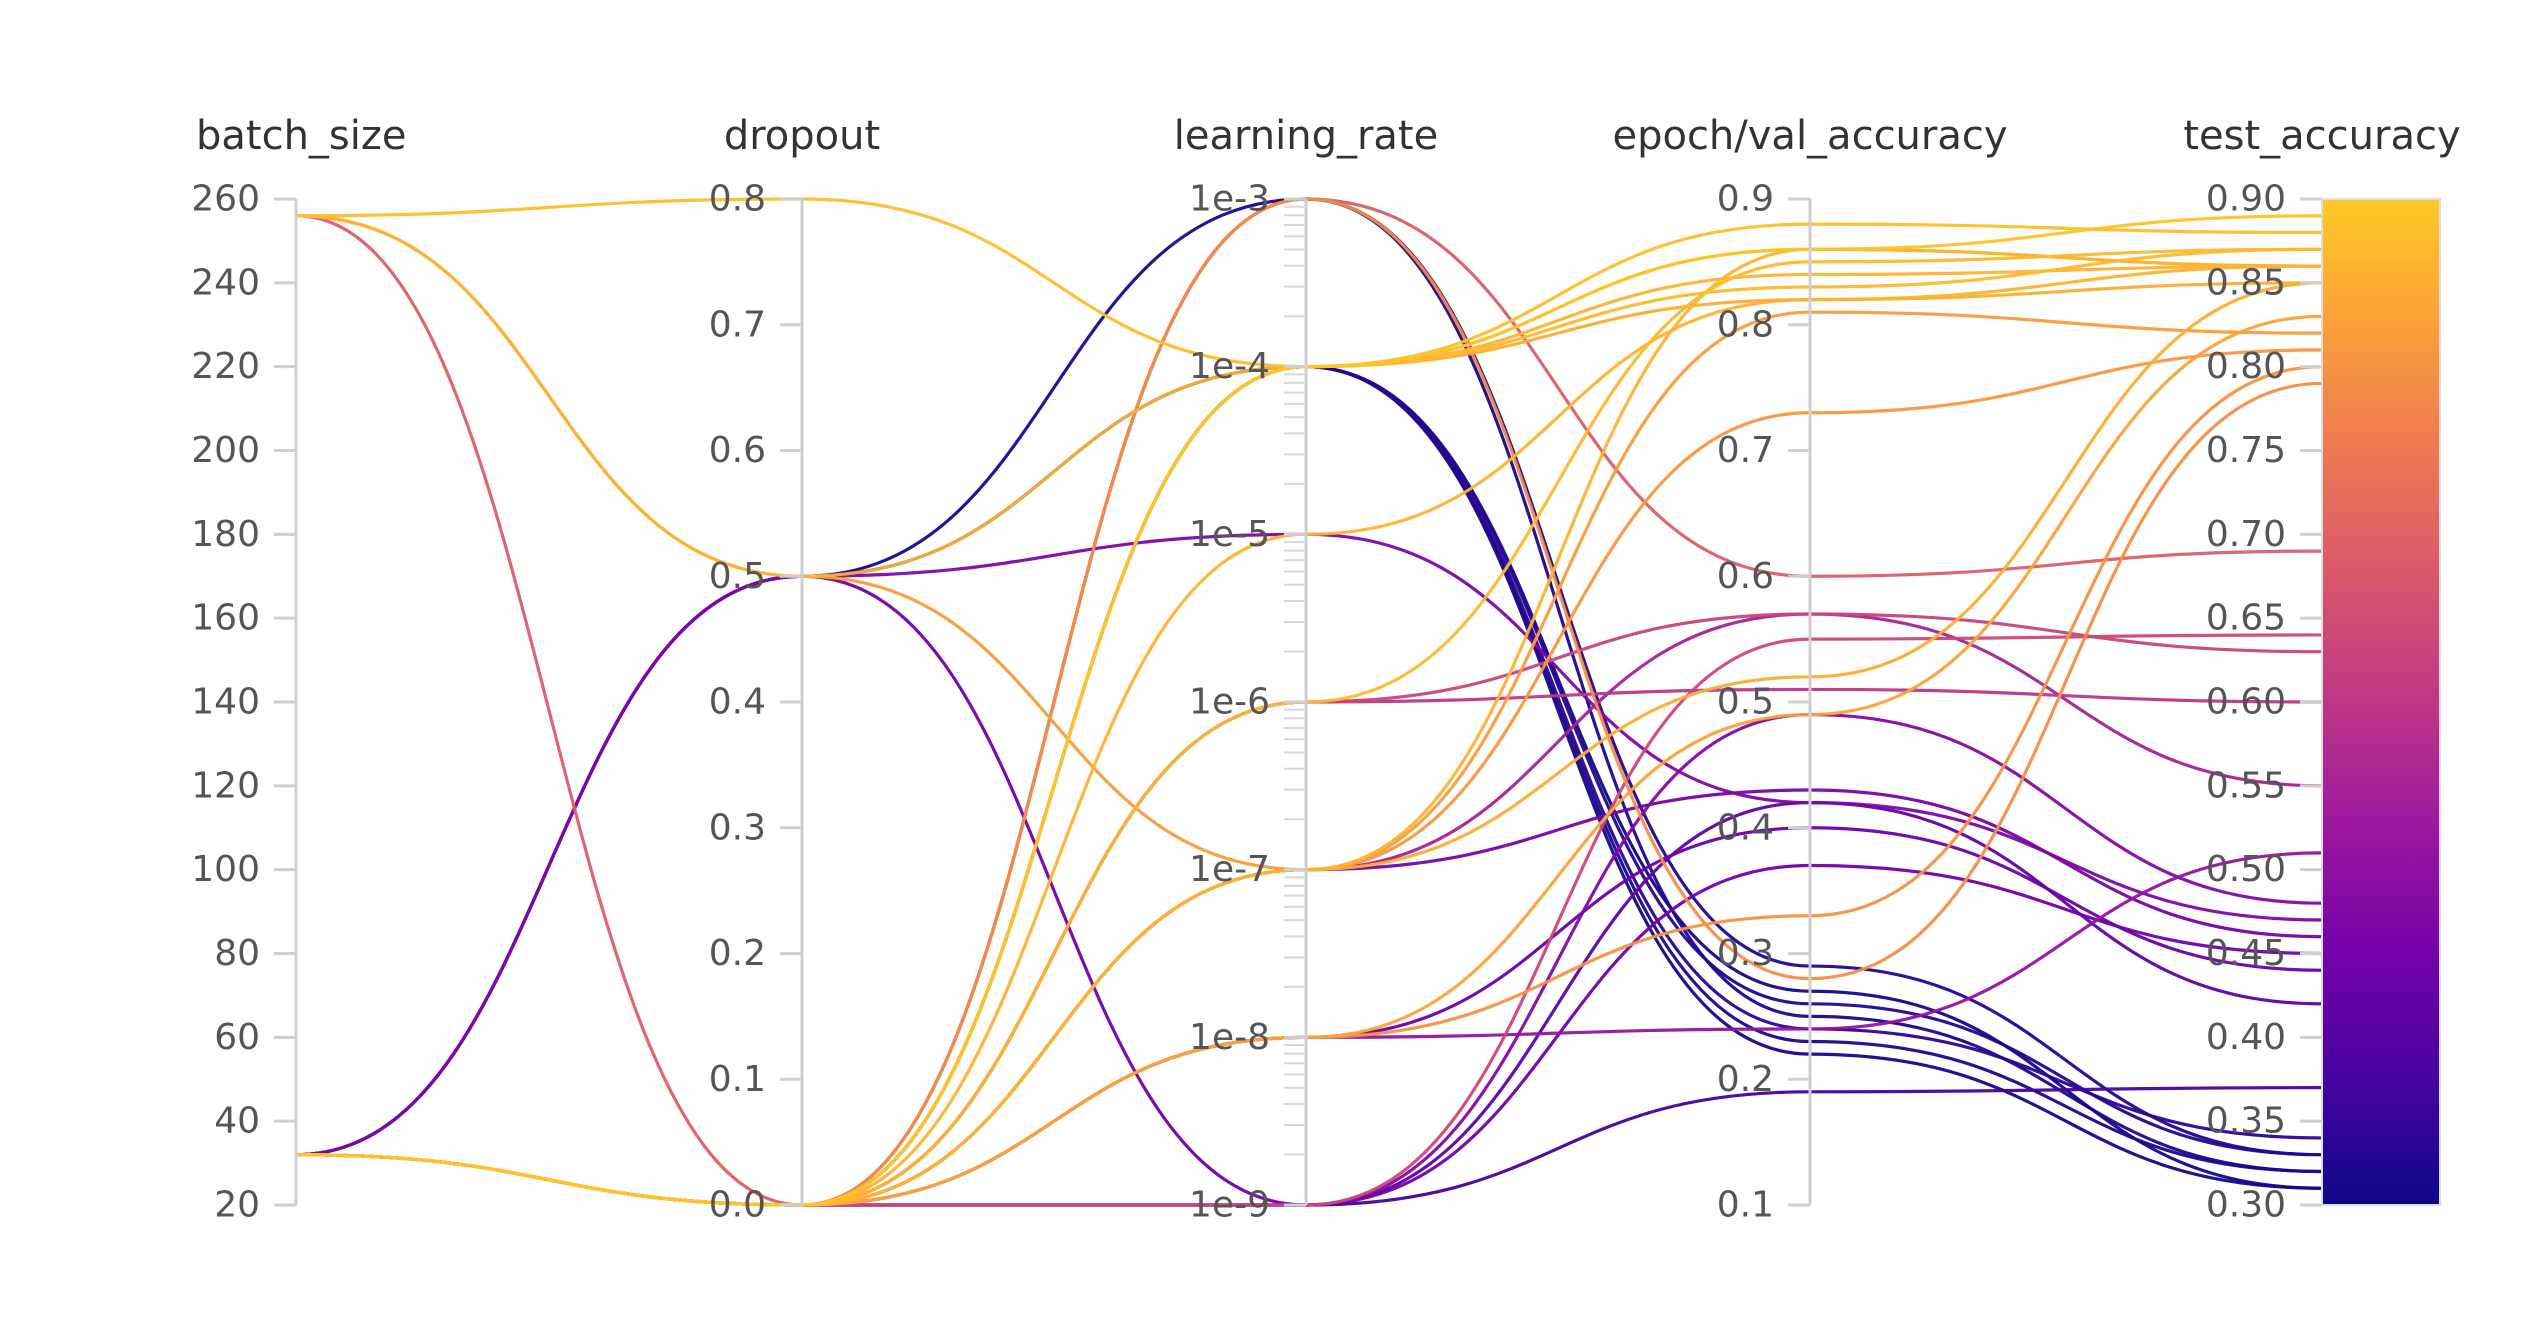 Image resolution: width=2528 pixels, height=1328 pixels. What do you see at coordinates (737, 1205) in the screenshot?
I see `tick-label: 0.0` at bounding box center [737, 1205].